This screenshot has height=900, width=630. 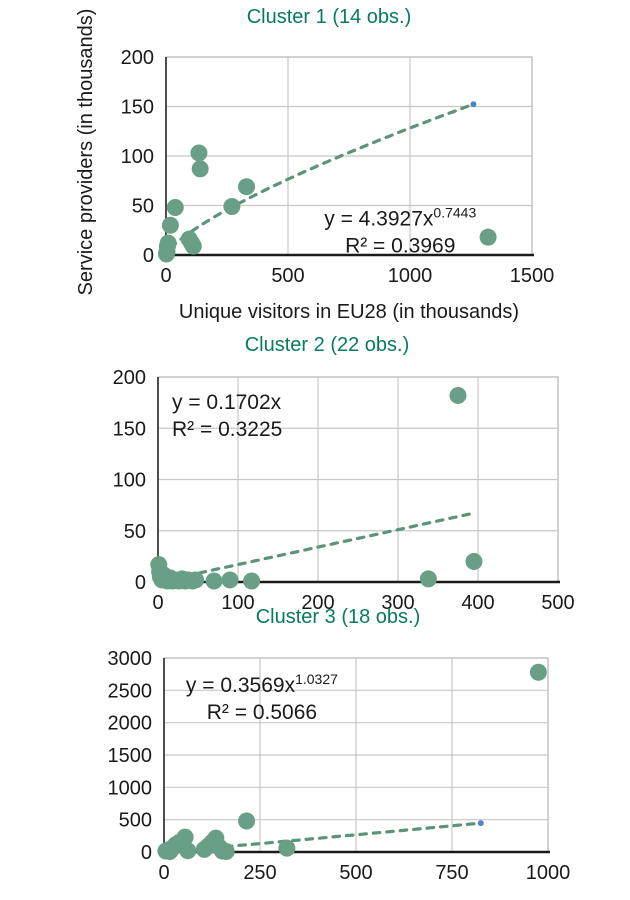 I want to click on svg-text: R² = 0.3969, so click(x=400, y=245).